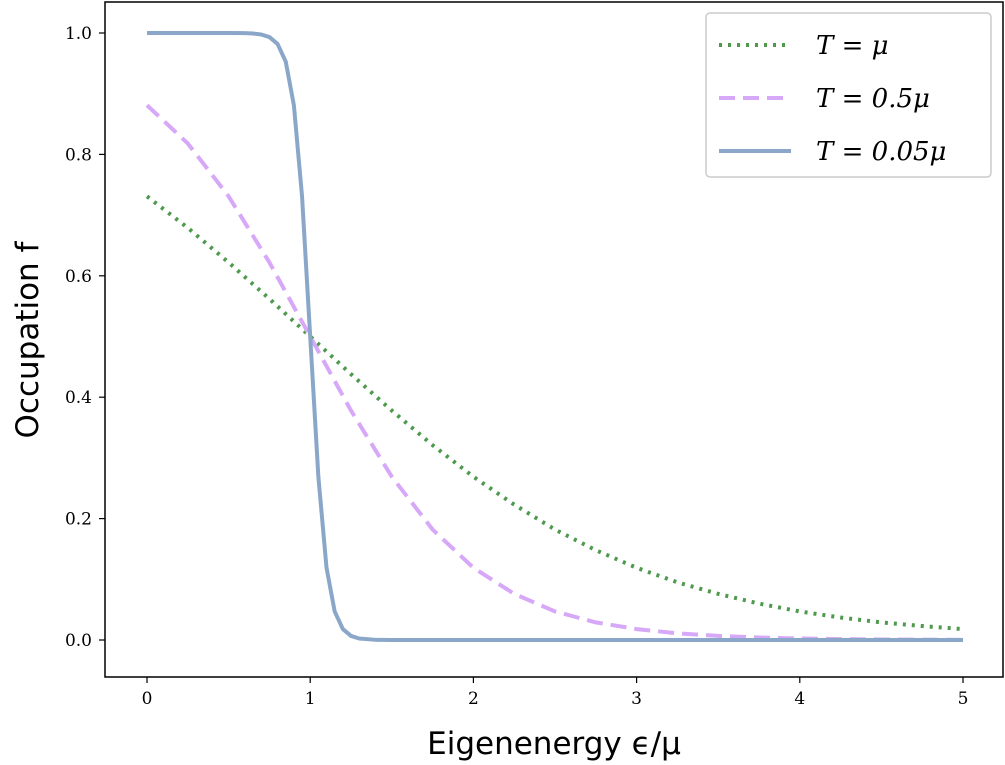 Image resolution: width=1005 pixels, height=765 pixels. What do you see at coordinates (78, 277) in the screenshot?
I see `y-tick-label: 0.6` at bounding box center [78, 277].